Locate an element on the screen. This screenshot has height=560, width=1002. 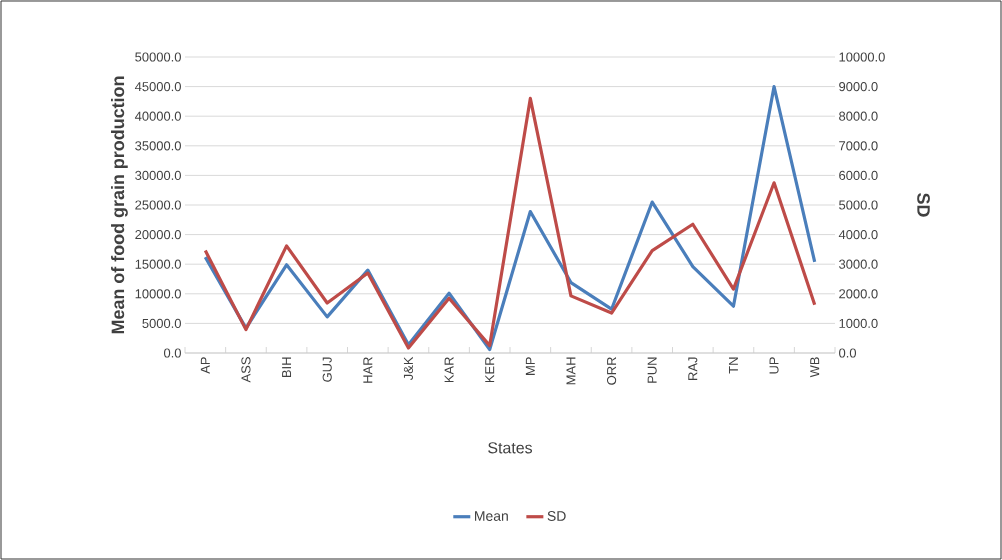
x-tick-label: RAJ is located at coordinates (693, 368).